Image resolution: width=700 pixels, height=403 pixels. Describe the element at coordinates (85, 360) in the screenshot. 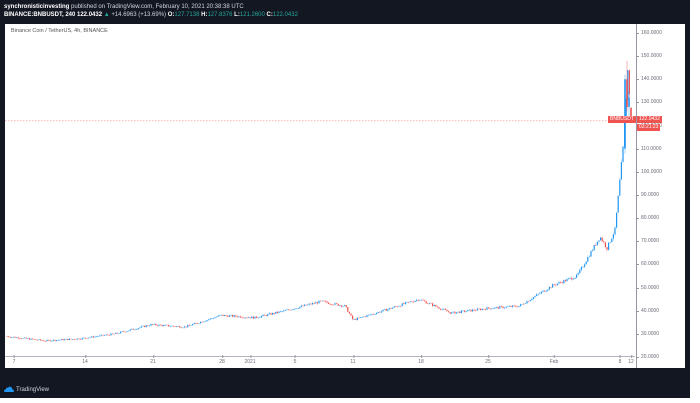

I see `time-tick: 14` at that location.